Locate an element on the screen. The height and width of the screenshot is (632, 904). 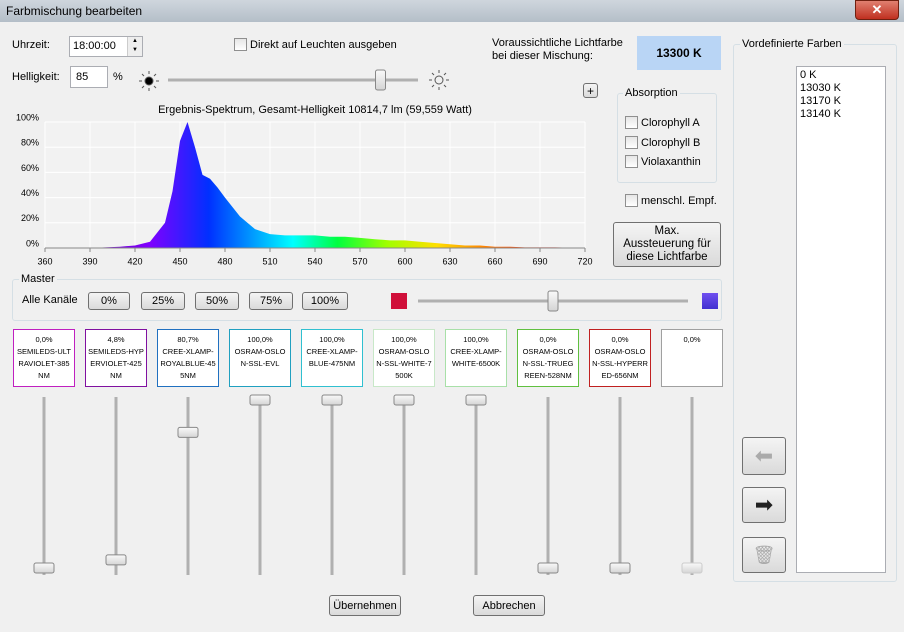
channel-name: OSRAM-OSLON-SSL-EVL is located at coordinates (260, 357).